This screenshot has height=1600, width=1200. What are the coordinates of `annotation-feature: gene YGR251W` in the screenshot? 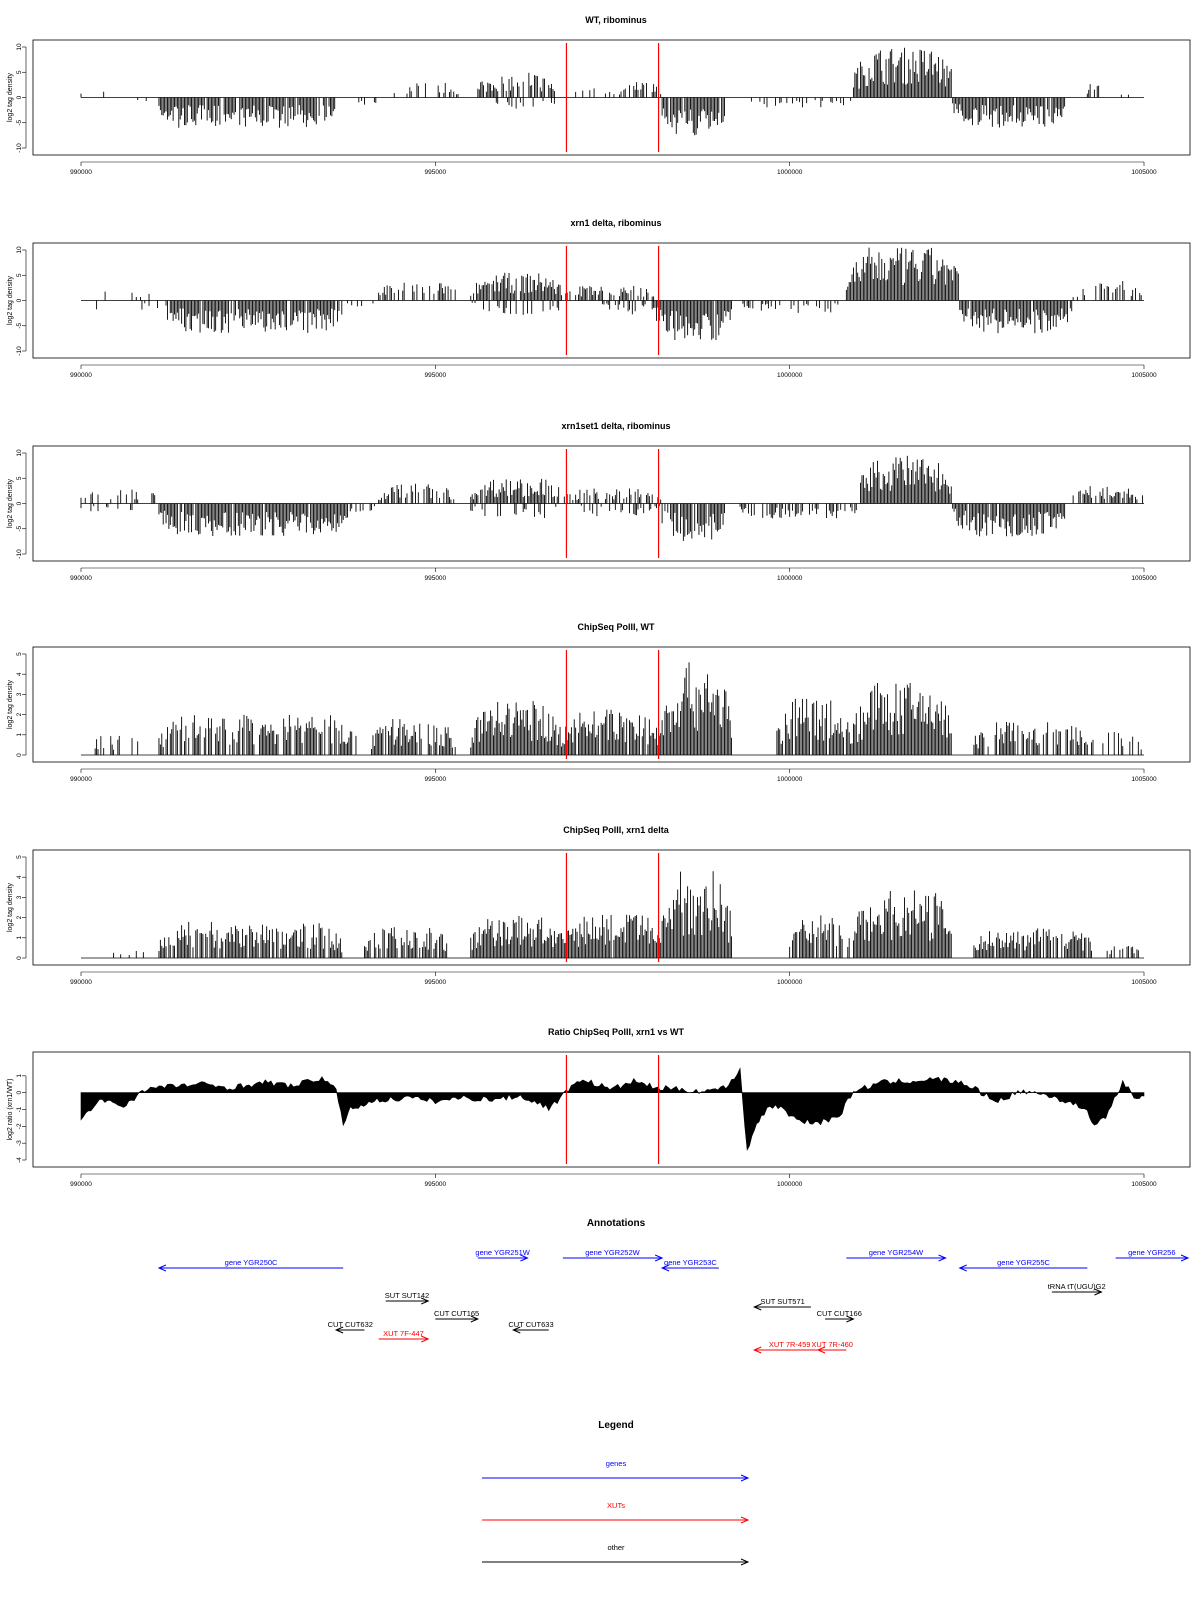 It's located at (503, 1255).